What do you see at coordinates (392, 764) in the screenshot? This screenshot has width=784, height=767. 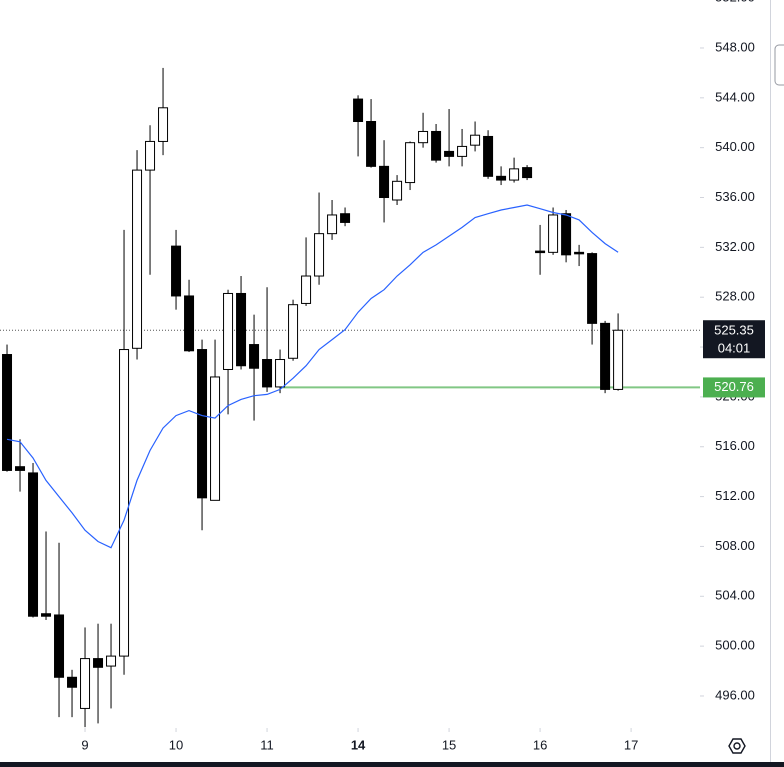 I see `bottom-bar` at bounding box center [392, 764].